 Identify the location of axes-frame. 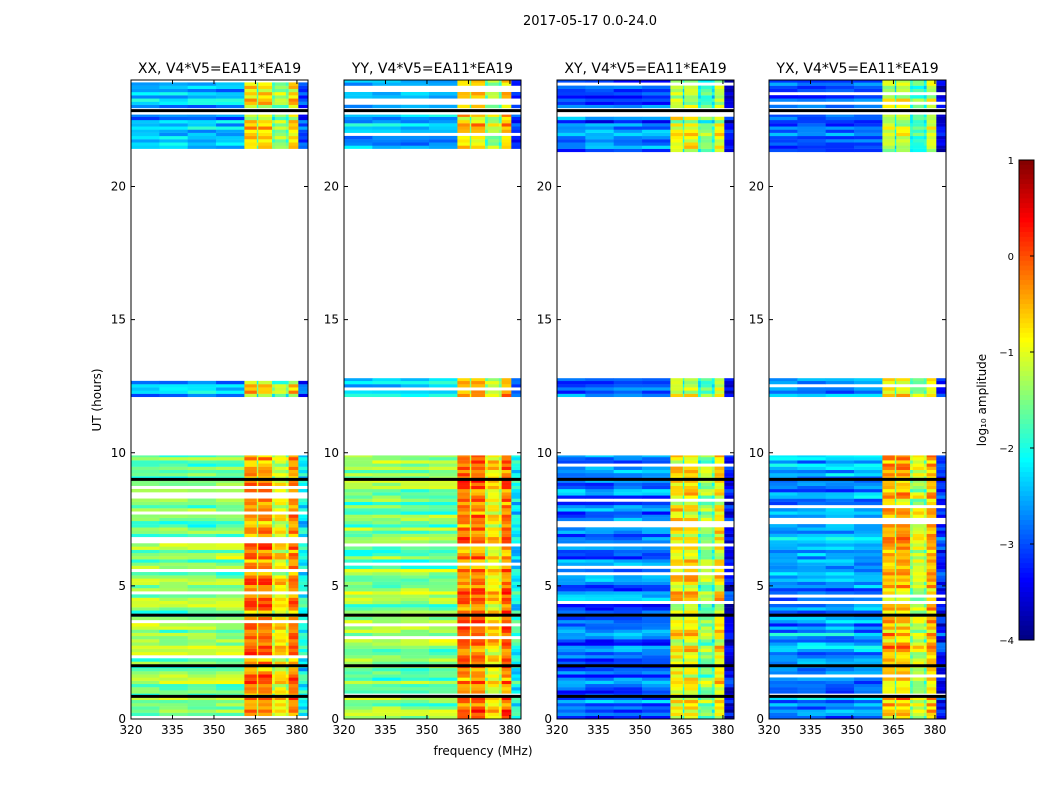
(645, 399).